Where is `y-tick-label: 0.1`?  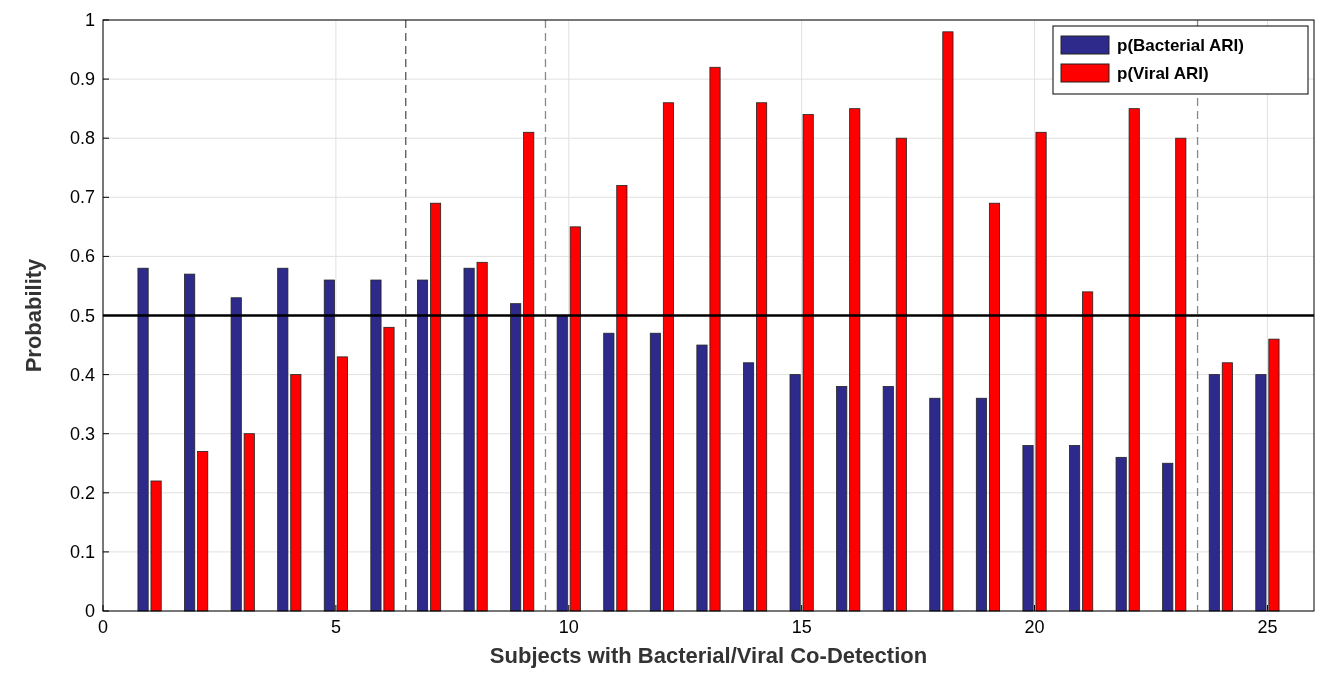
y-tick-label: 0.1 is located at coordinates (82, 551).